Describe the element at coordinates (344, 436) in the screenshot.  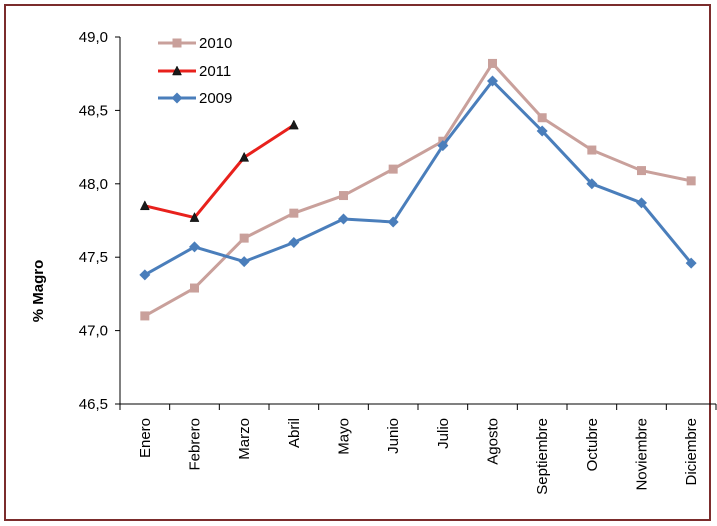
I see `x-tick-label: Mayo` at that location.